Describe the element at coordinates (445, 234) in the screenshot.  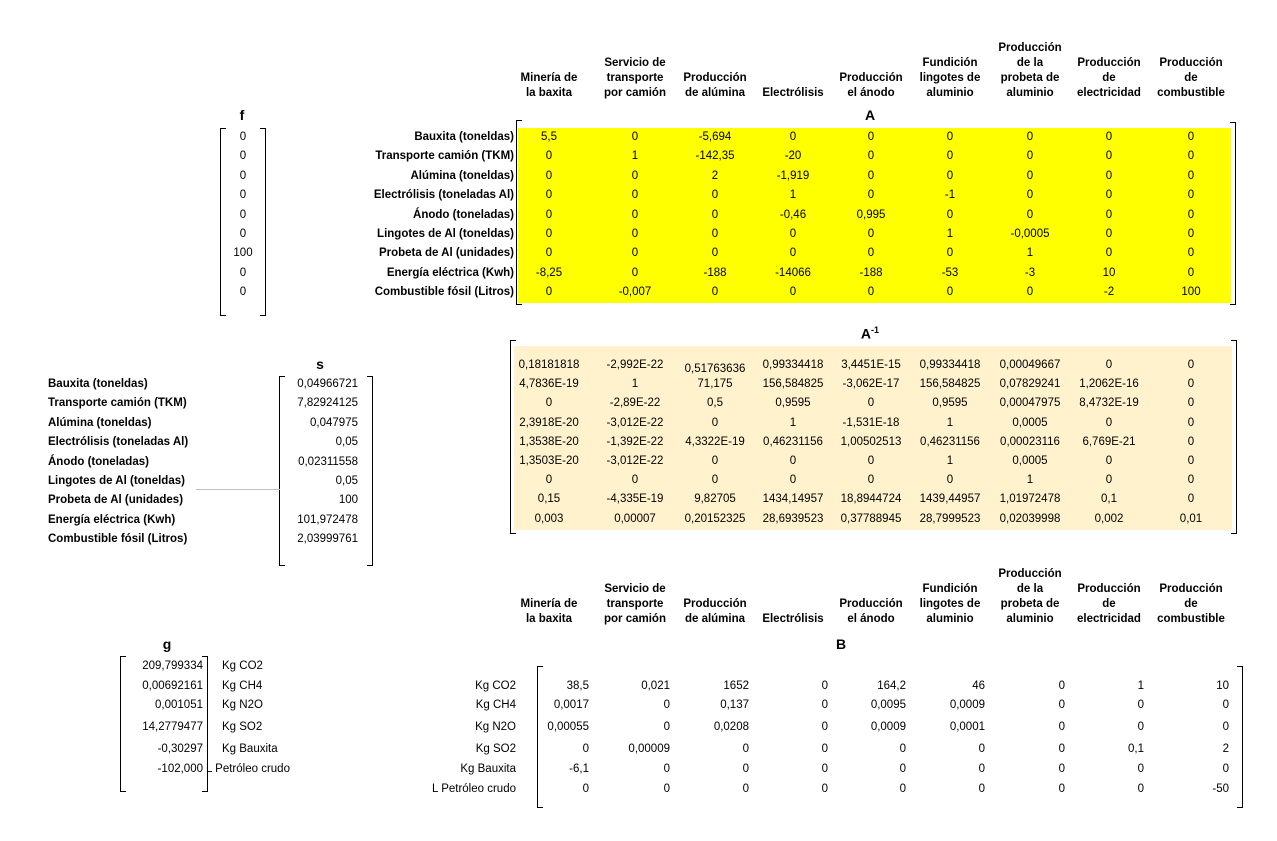
I see `A-row-label: Lingotes de Al (toneldas)` at that location.